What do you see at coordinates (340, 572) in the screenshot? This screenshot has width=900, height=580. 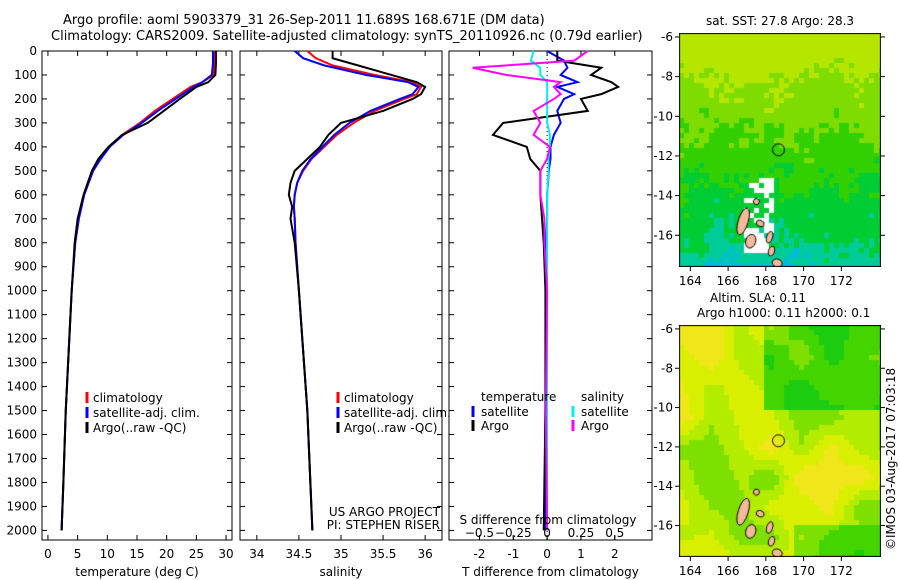 I see `x-axis-label: salinity` at bounding box center [340, 572].